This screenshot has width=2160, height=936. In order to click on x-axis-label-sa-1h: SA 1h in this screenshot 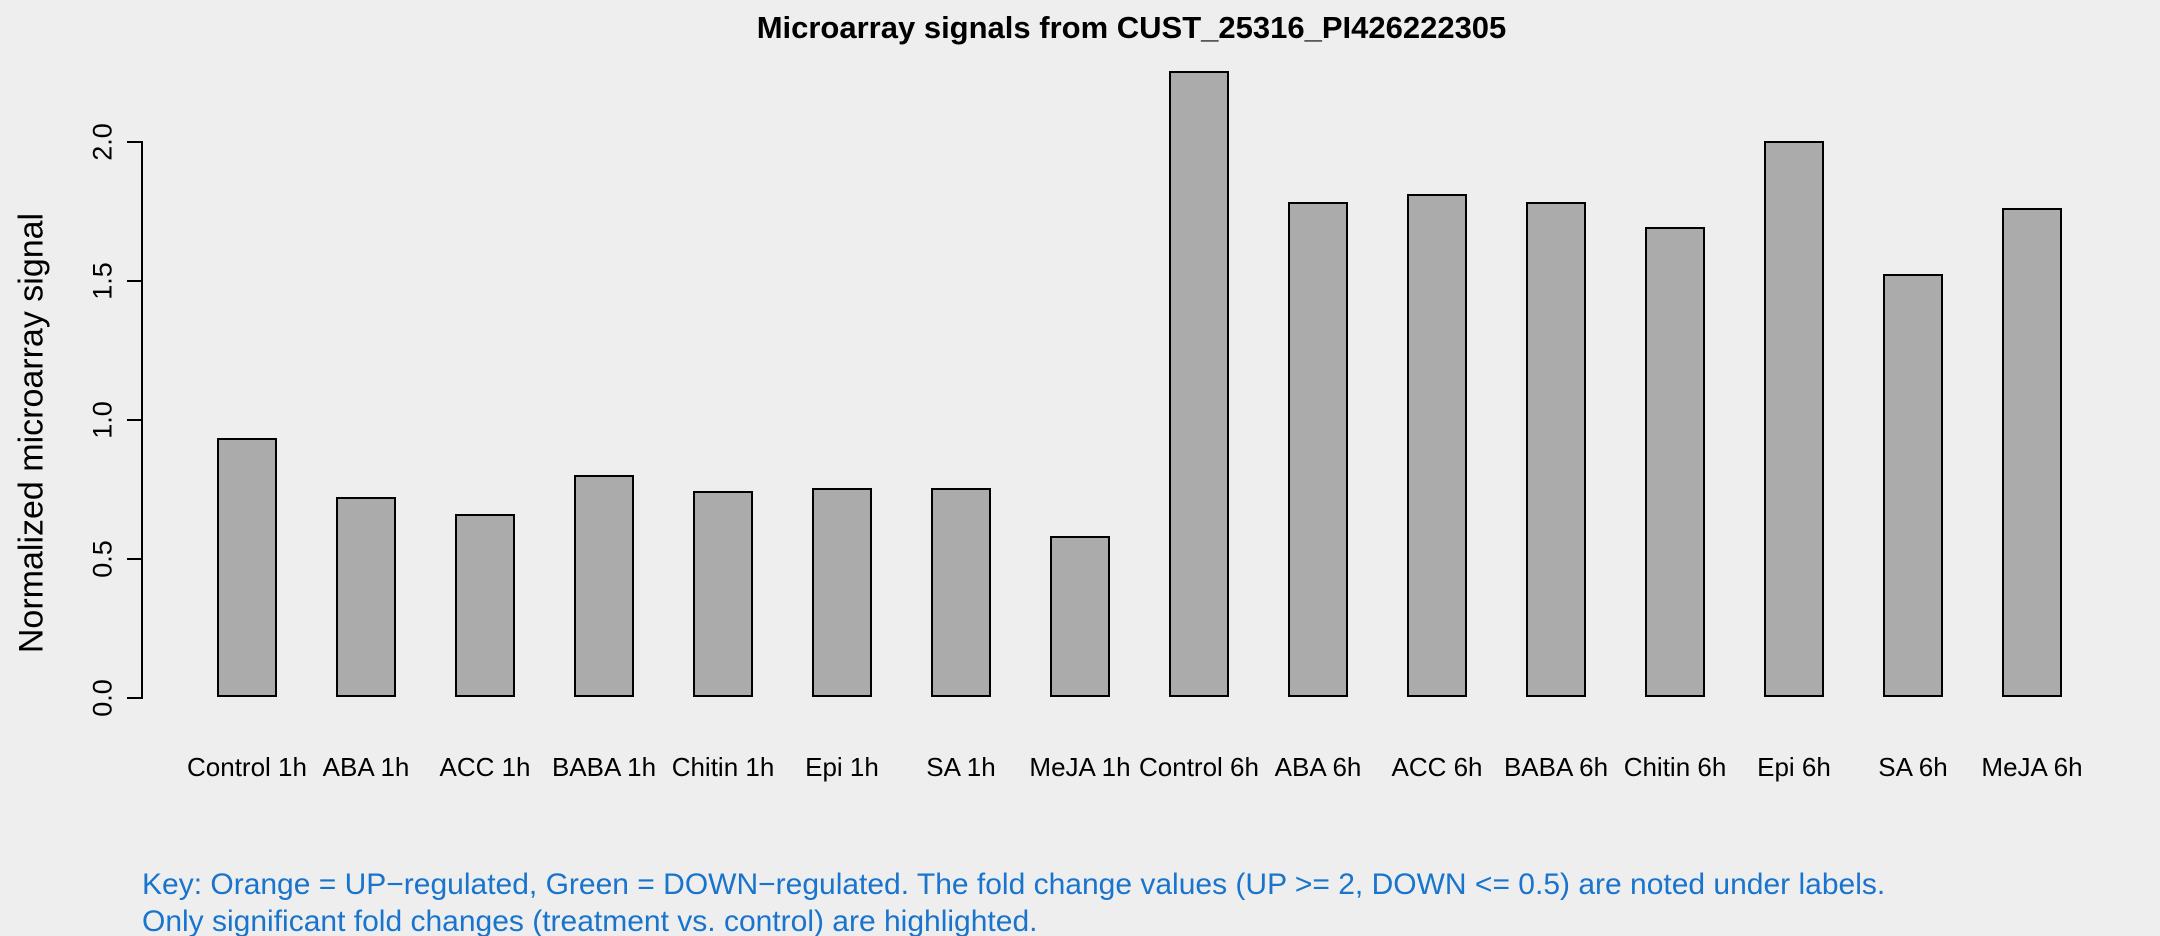, I will do `click(961, 767)`.